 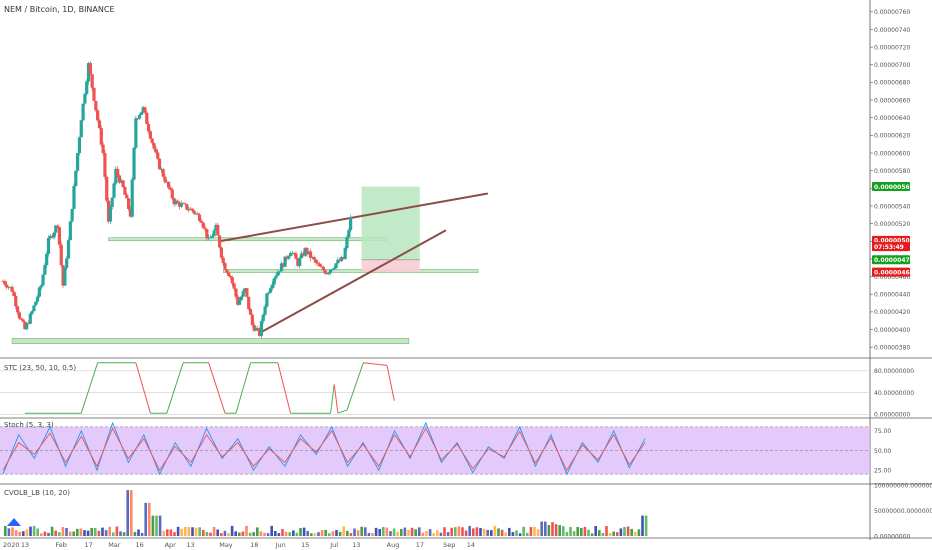 I want to click on cvol-y-tick-label: 0.00000000, so click(x=892, y=536).